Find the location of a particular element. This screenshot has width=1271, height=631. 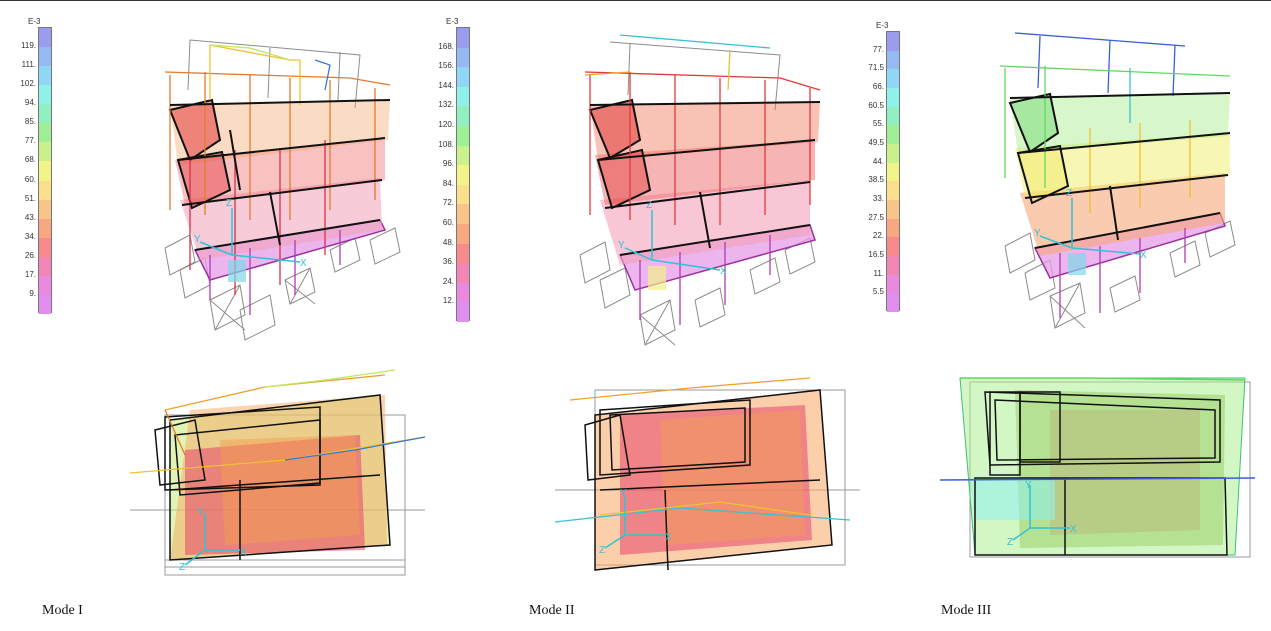

scale-tick-label: 16.5 is located at coordinates (876, 254).